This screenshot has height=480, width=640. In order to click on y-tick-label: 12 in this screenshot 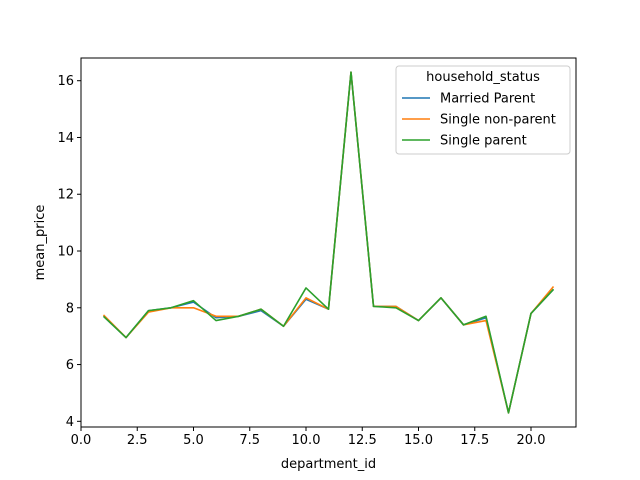, I will do `click(65, 195)`.